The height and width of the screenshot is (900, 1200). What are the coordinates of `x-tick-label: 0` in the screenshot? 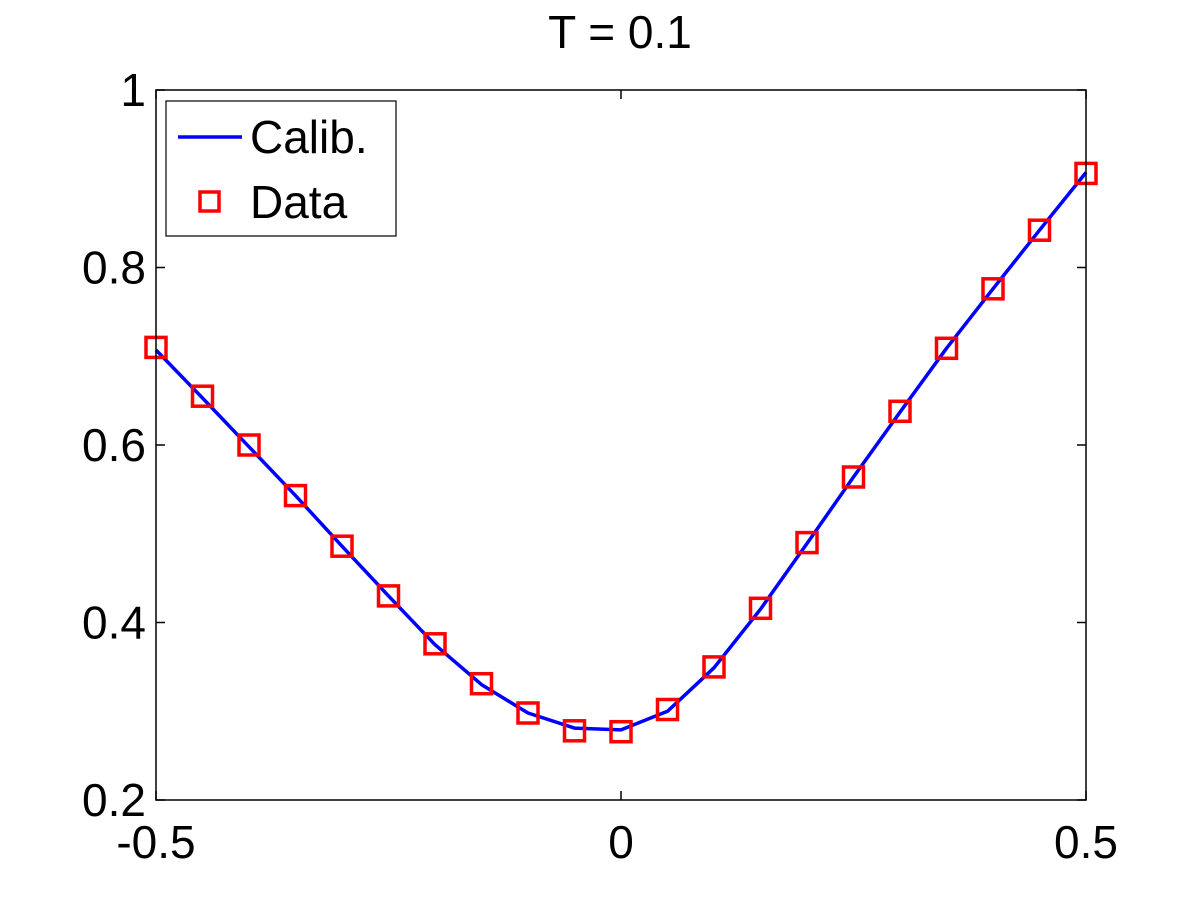 It's located at (621, 842).